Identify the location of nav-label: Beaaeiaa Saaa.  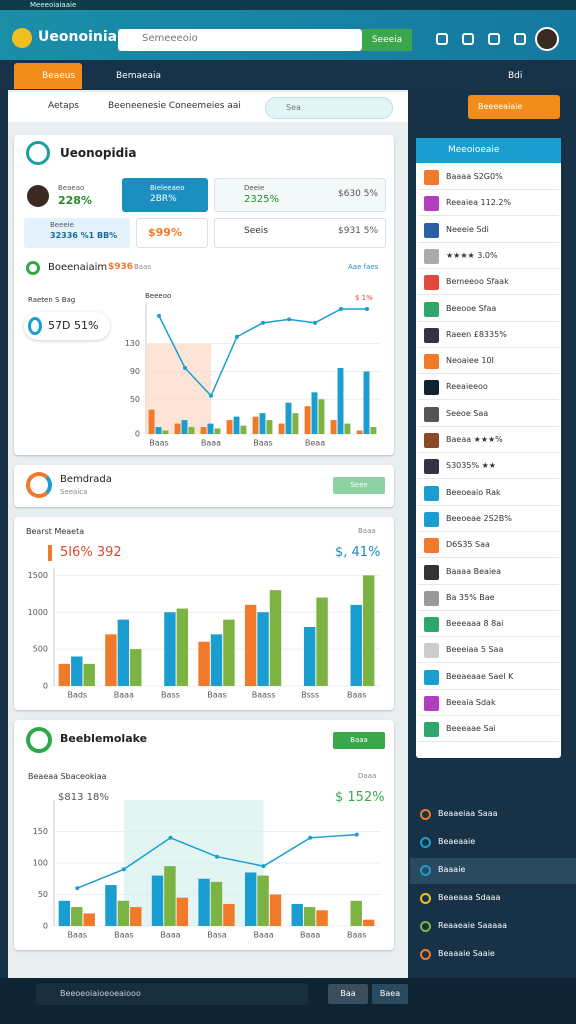
(468, 813).